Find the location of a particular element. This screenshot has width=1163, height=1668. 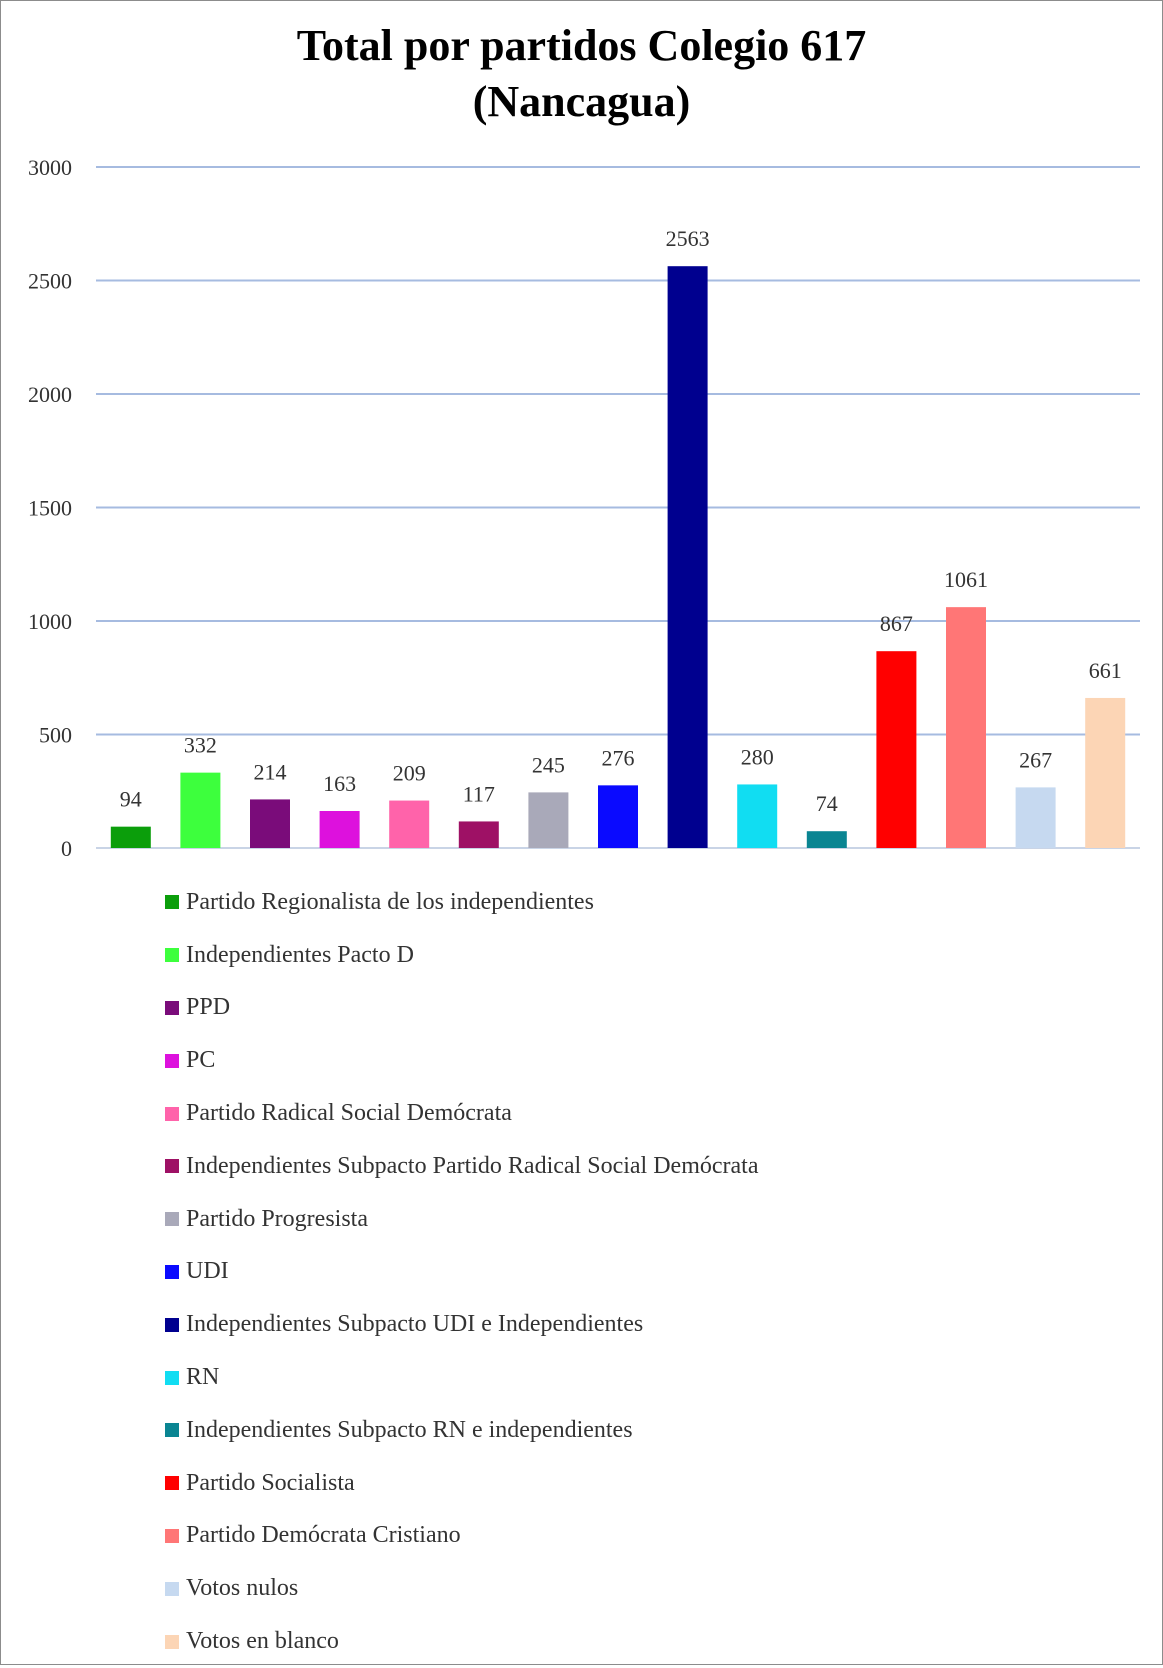

data-label: 117 is located at coordinates (479, 793).